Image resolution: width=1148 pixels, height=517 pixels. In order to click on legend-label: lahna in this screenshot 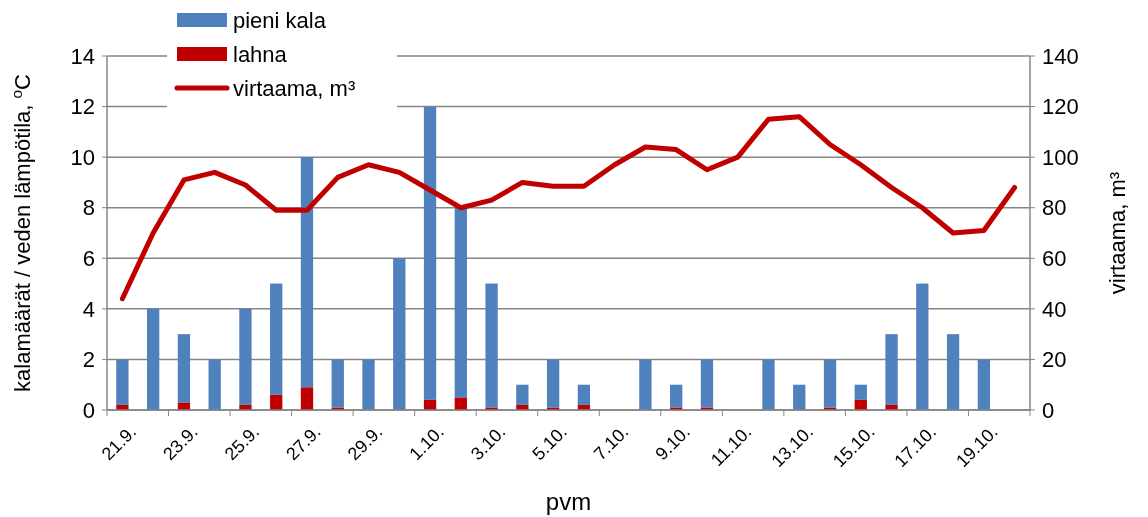, I will do `click(260, 54)`.